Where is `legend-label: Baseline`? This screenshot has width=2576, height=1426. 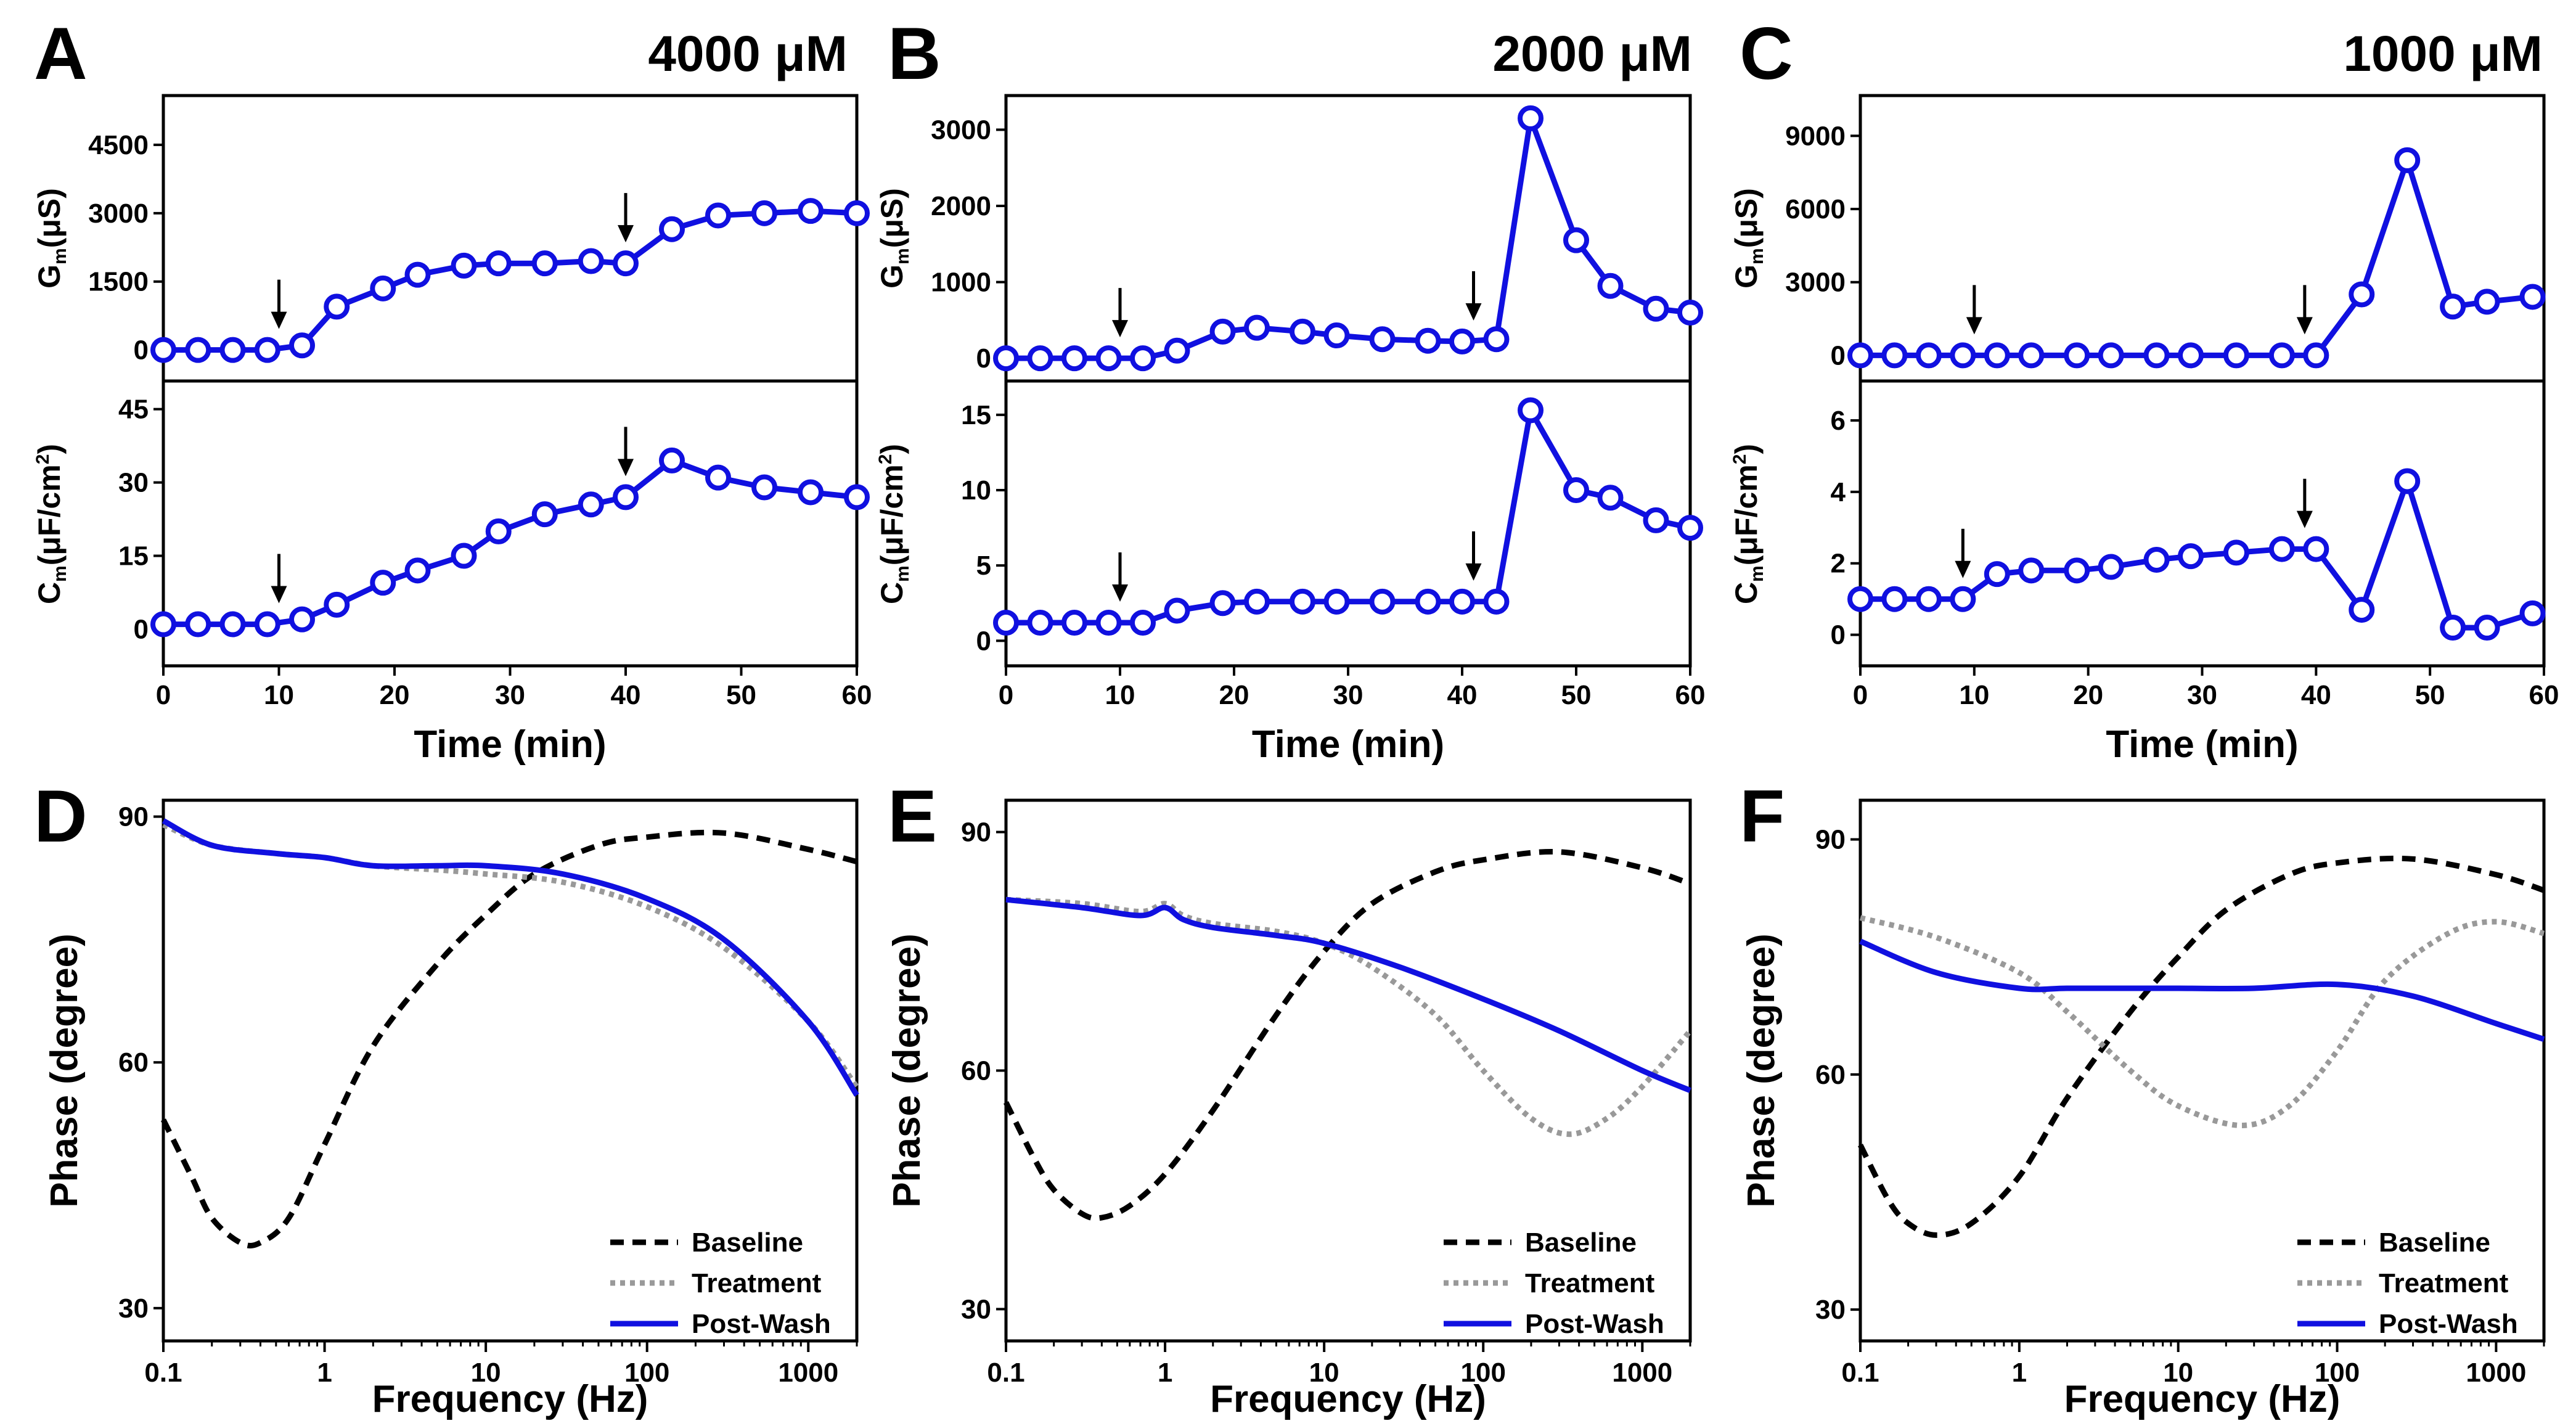 legend-label: Baseline is located at coordinates (2434, 1242).